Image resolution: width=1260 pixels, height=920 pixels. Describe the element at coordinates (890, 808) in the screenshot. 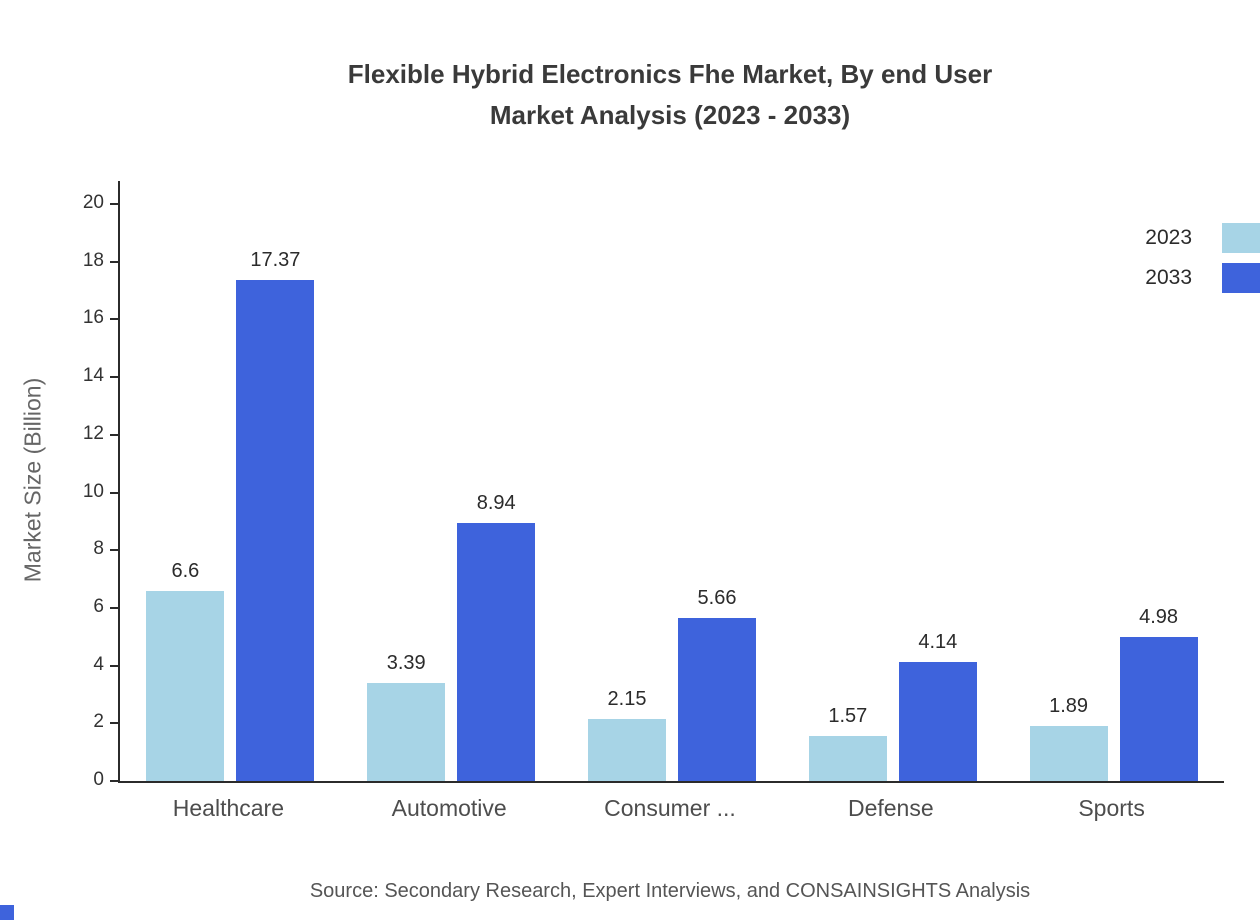

I see `x-category-label-defense: Defense` at that location.